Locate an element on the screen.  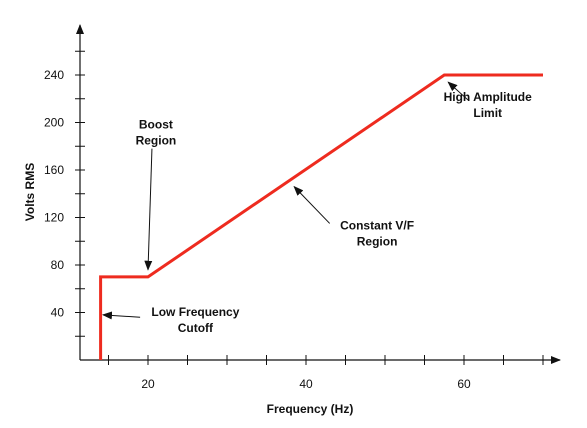
y-tick-label: 200 is located at coordinates (54, 123).